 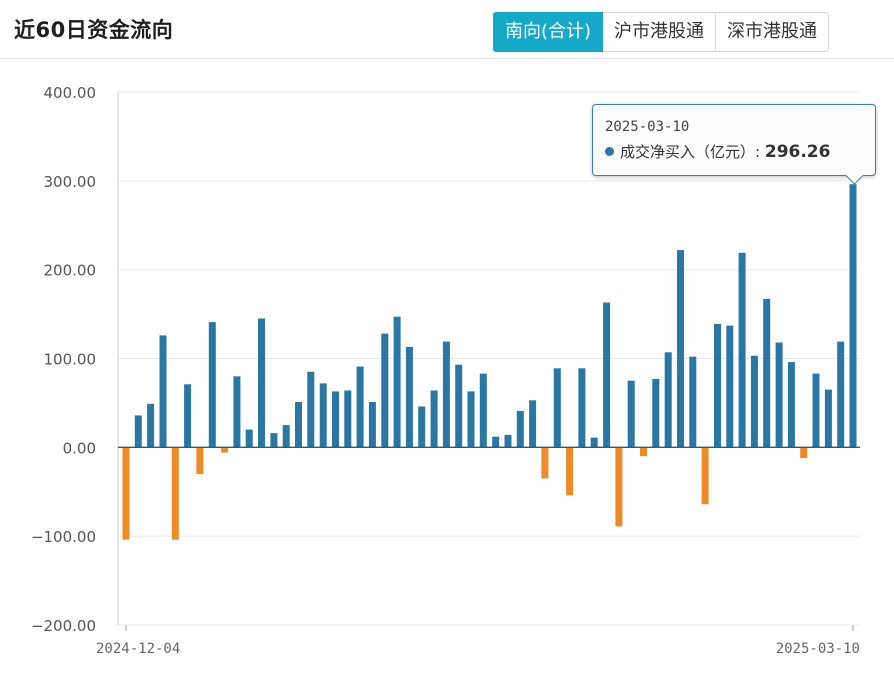 What do you see at coordinates (773, 32) in the screenshot?
I see `tab-shenzhen-connect: 深市港股通` at bounding box center [773, 32].